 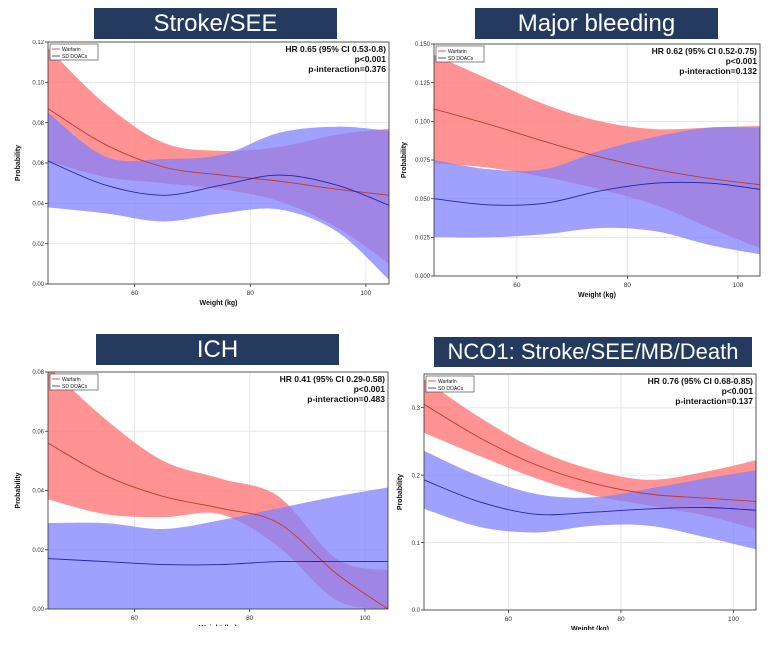 What do you see at coordinates (423, 277) in the screenshot?
I see `y-tick-label: 0.000` at bounding box center [423, 277].